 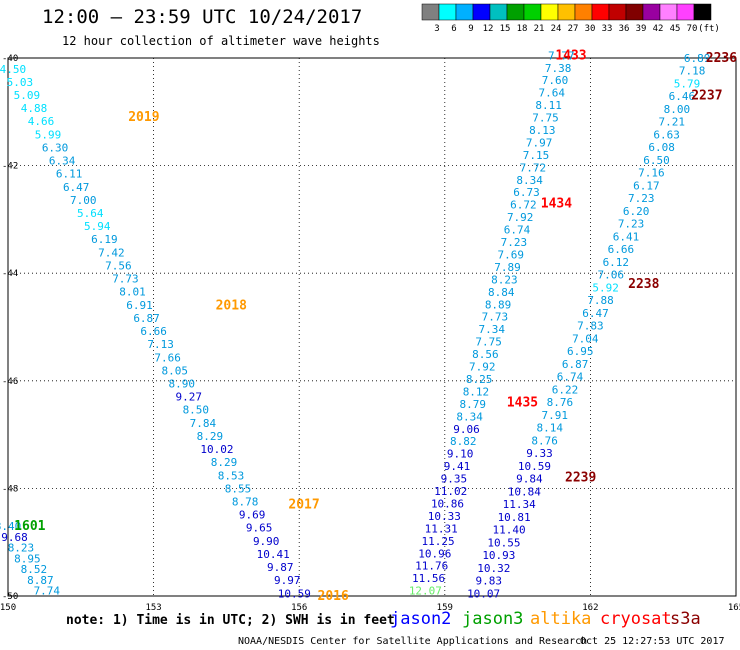 I want to click on swh-value: 8.40, so click(x=10, y=526).